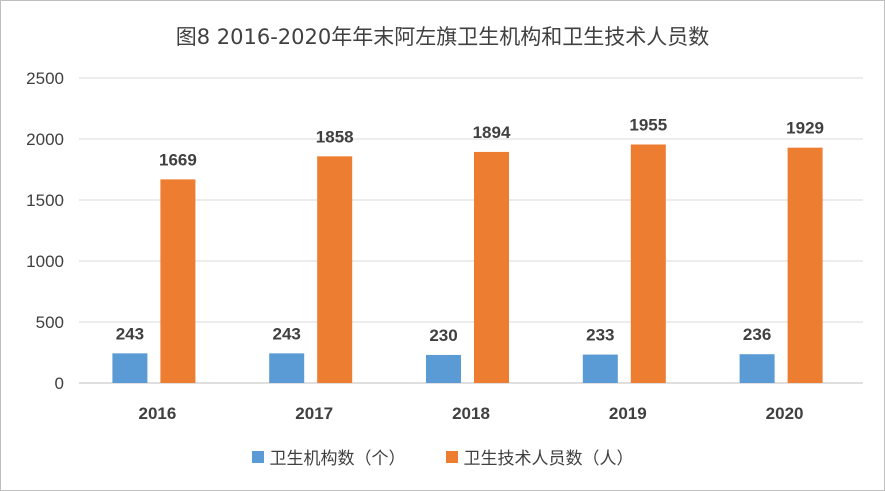  Describe the element at coordinates (492, 132) in the screenshot. I see `data-label: 1894` at that location.